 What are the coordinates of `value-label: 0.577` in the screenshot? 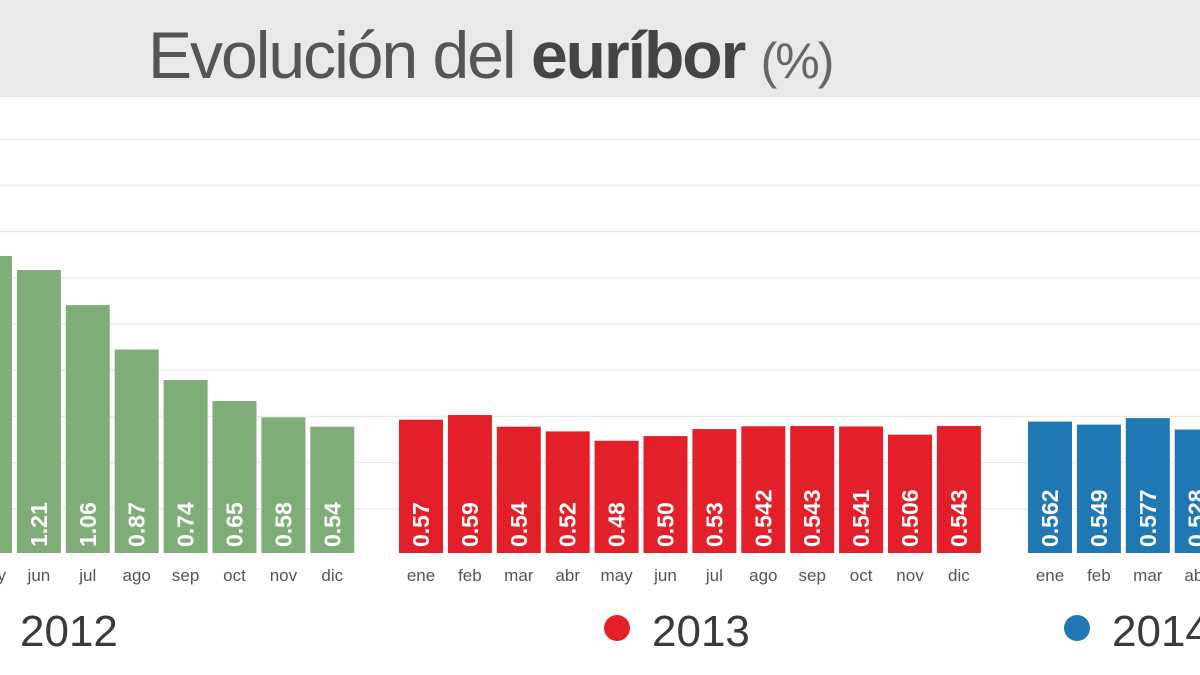 It's located at (1148, 518).